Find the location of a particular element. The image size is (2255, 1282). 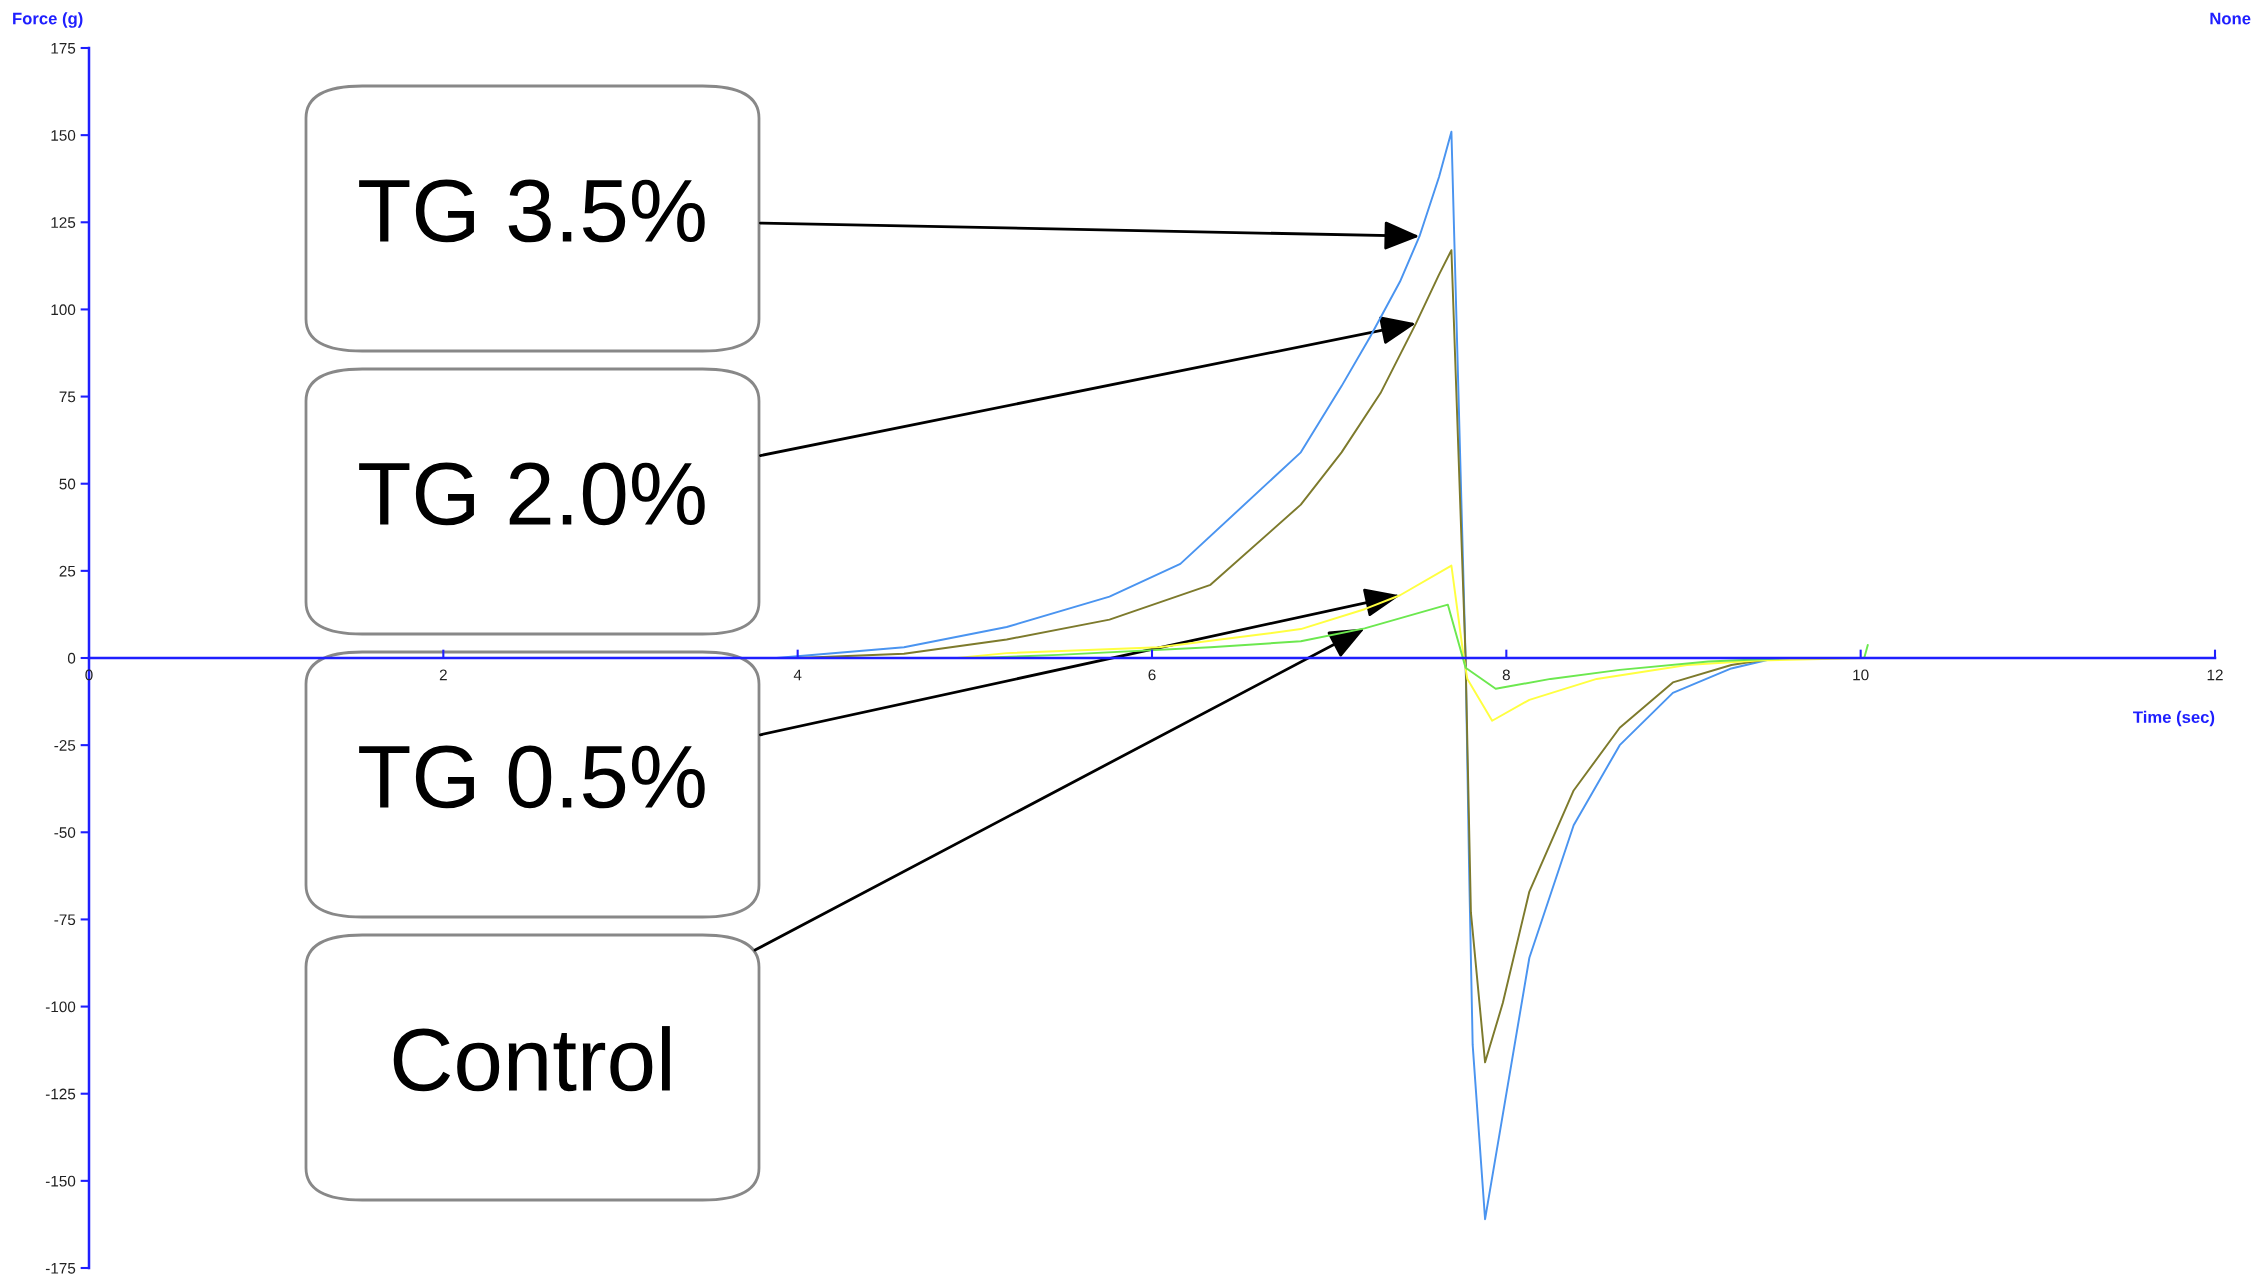

annotation: Control is located at coordinates (531, 1059).